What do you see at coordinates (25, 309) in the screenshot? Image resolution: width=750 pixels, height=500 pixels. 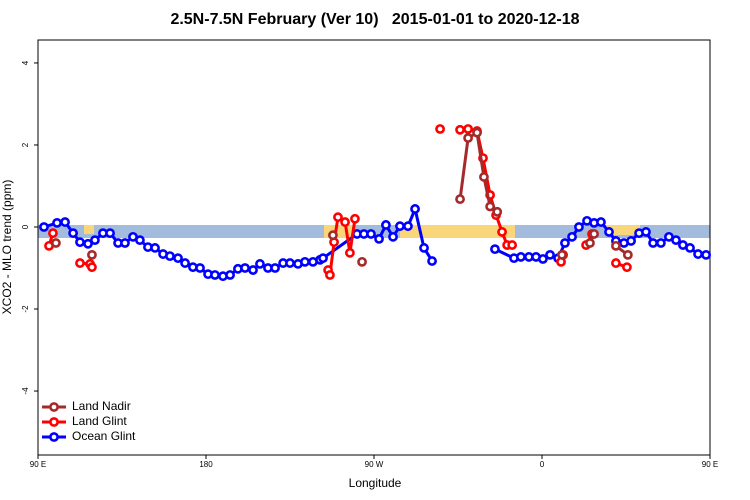 I see `y-tick-label: -2` at bounding box center [25, 309].